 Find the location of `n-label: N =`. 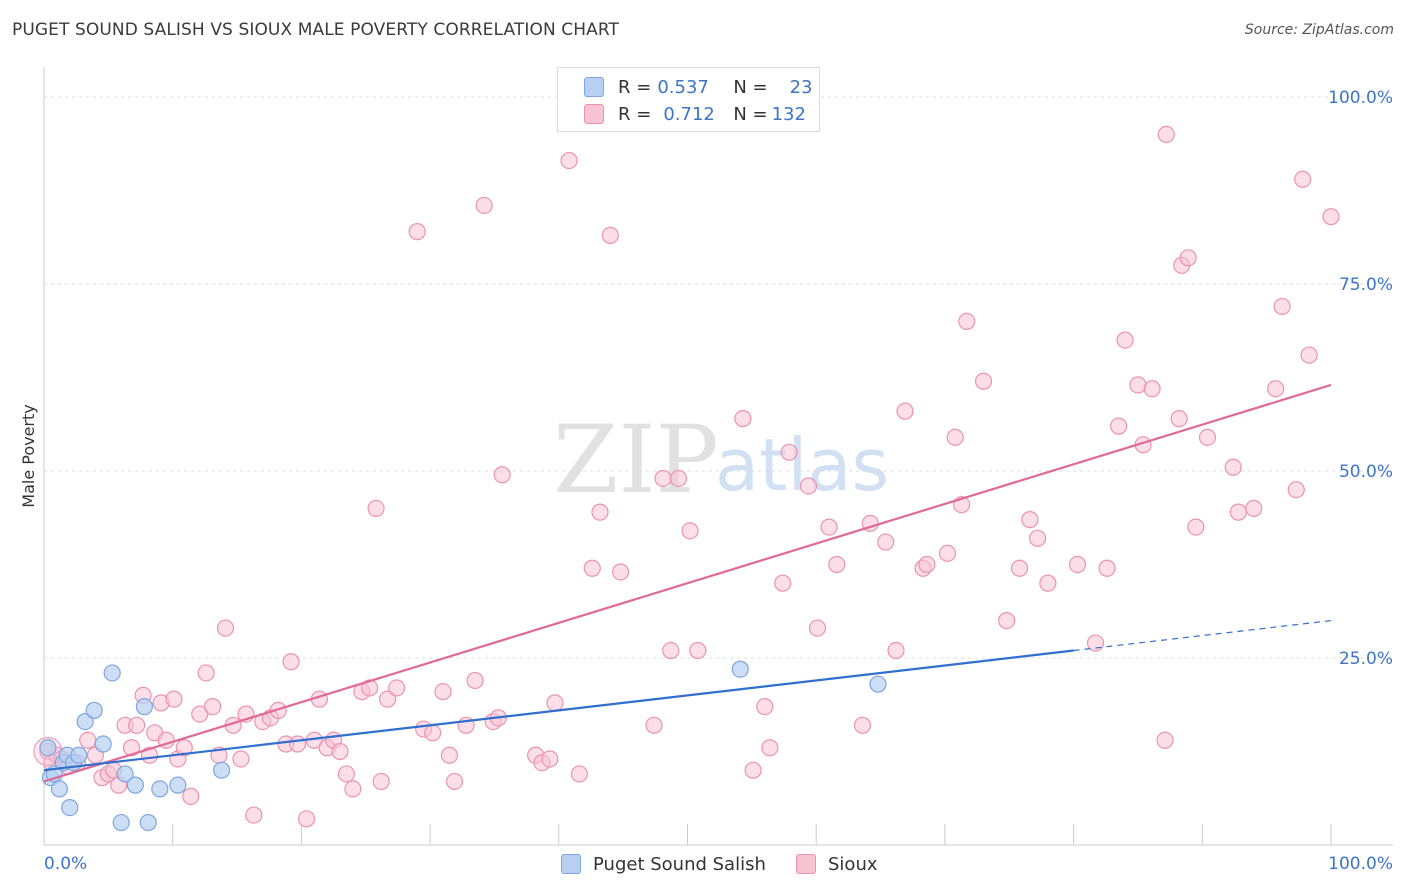

n-label: N = is located at coordinates (750, 114).